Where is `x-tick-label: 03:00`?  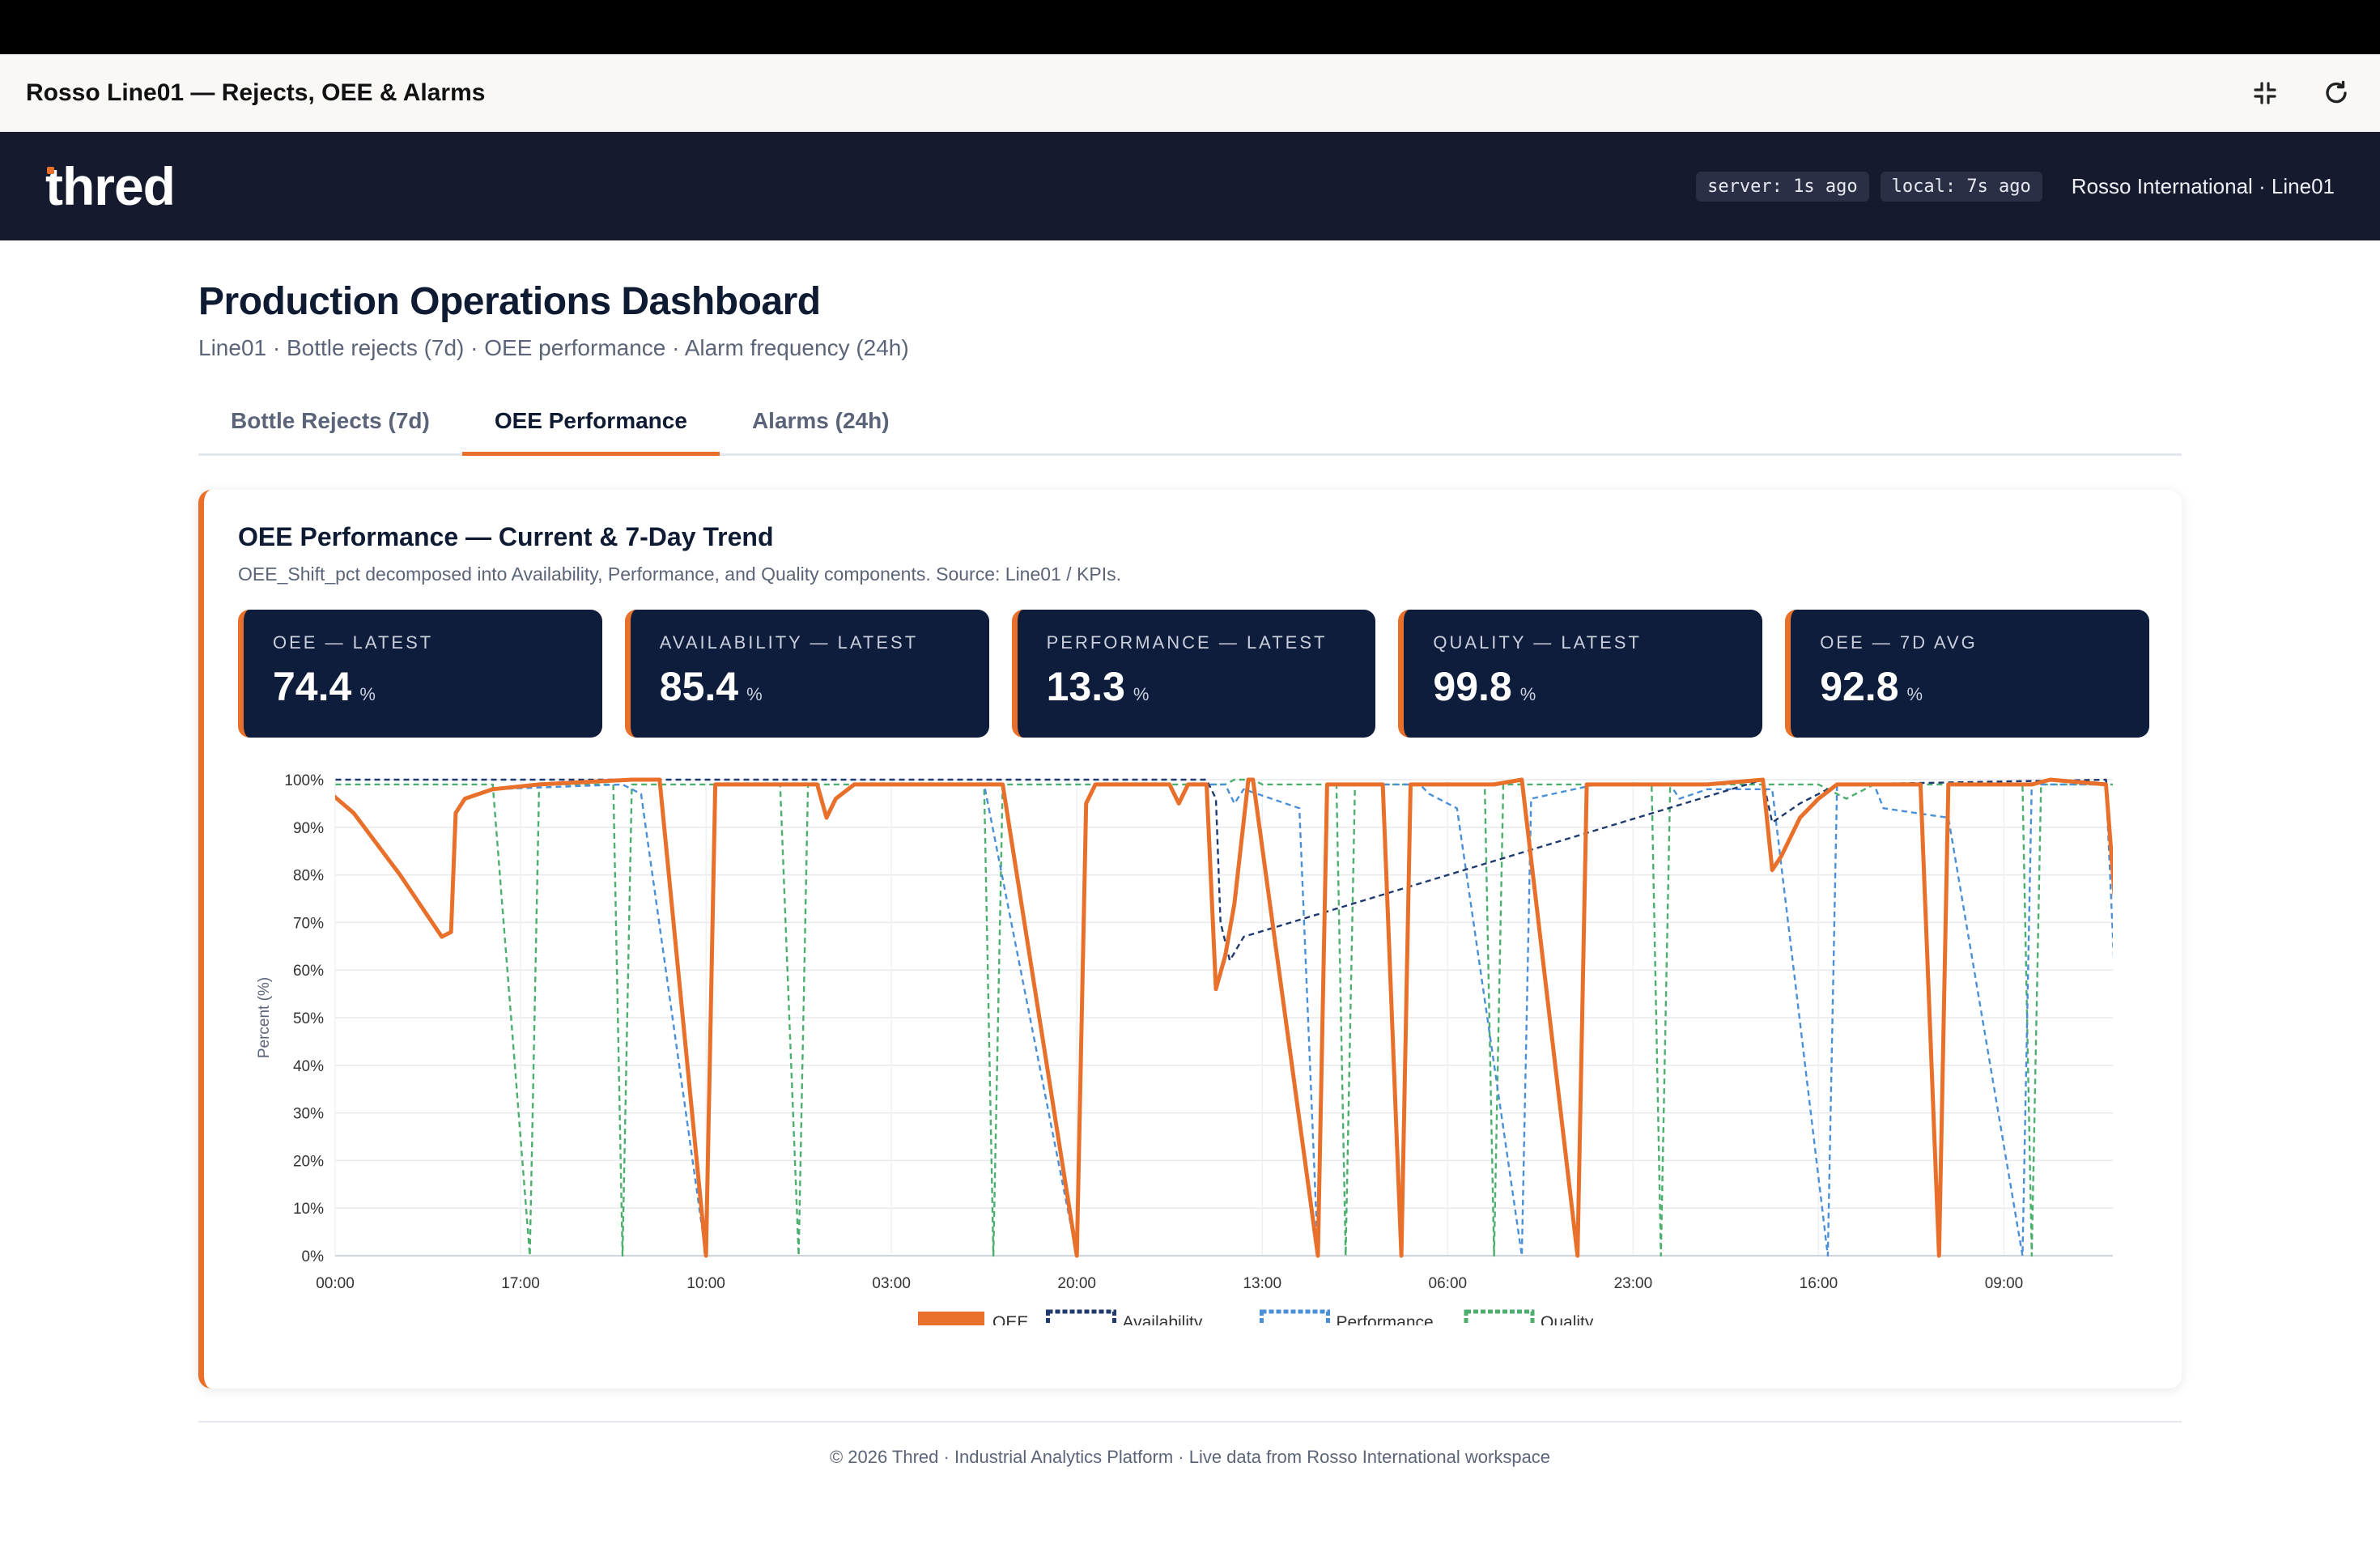
x-tick-label: 03:00 is located at coordinates (891, 1284).